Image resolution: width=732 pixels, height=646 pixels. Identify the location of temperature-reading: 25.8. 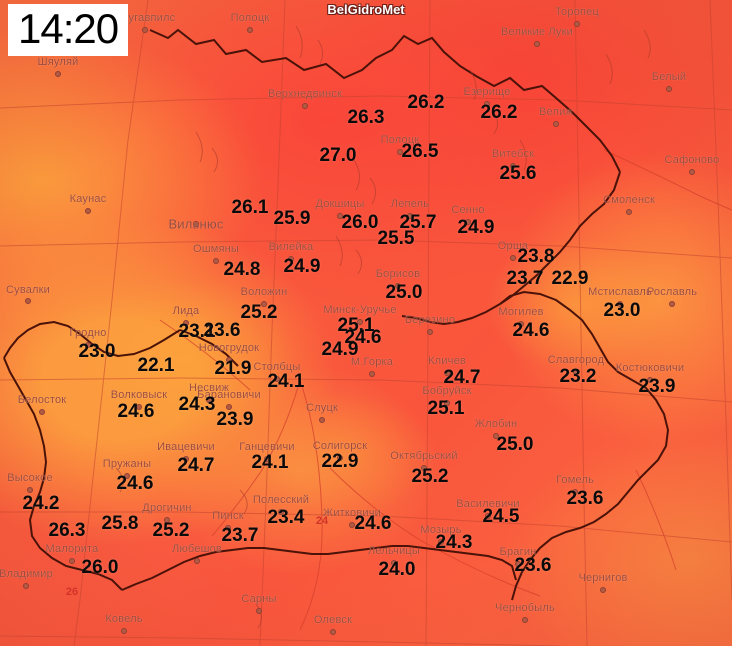
(120, 523).